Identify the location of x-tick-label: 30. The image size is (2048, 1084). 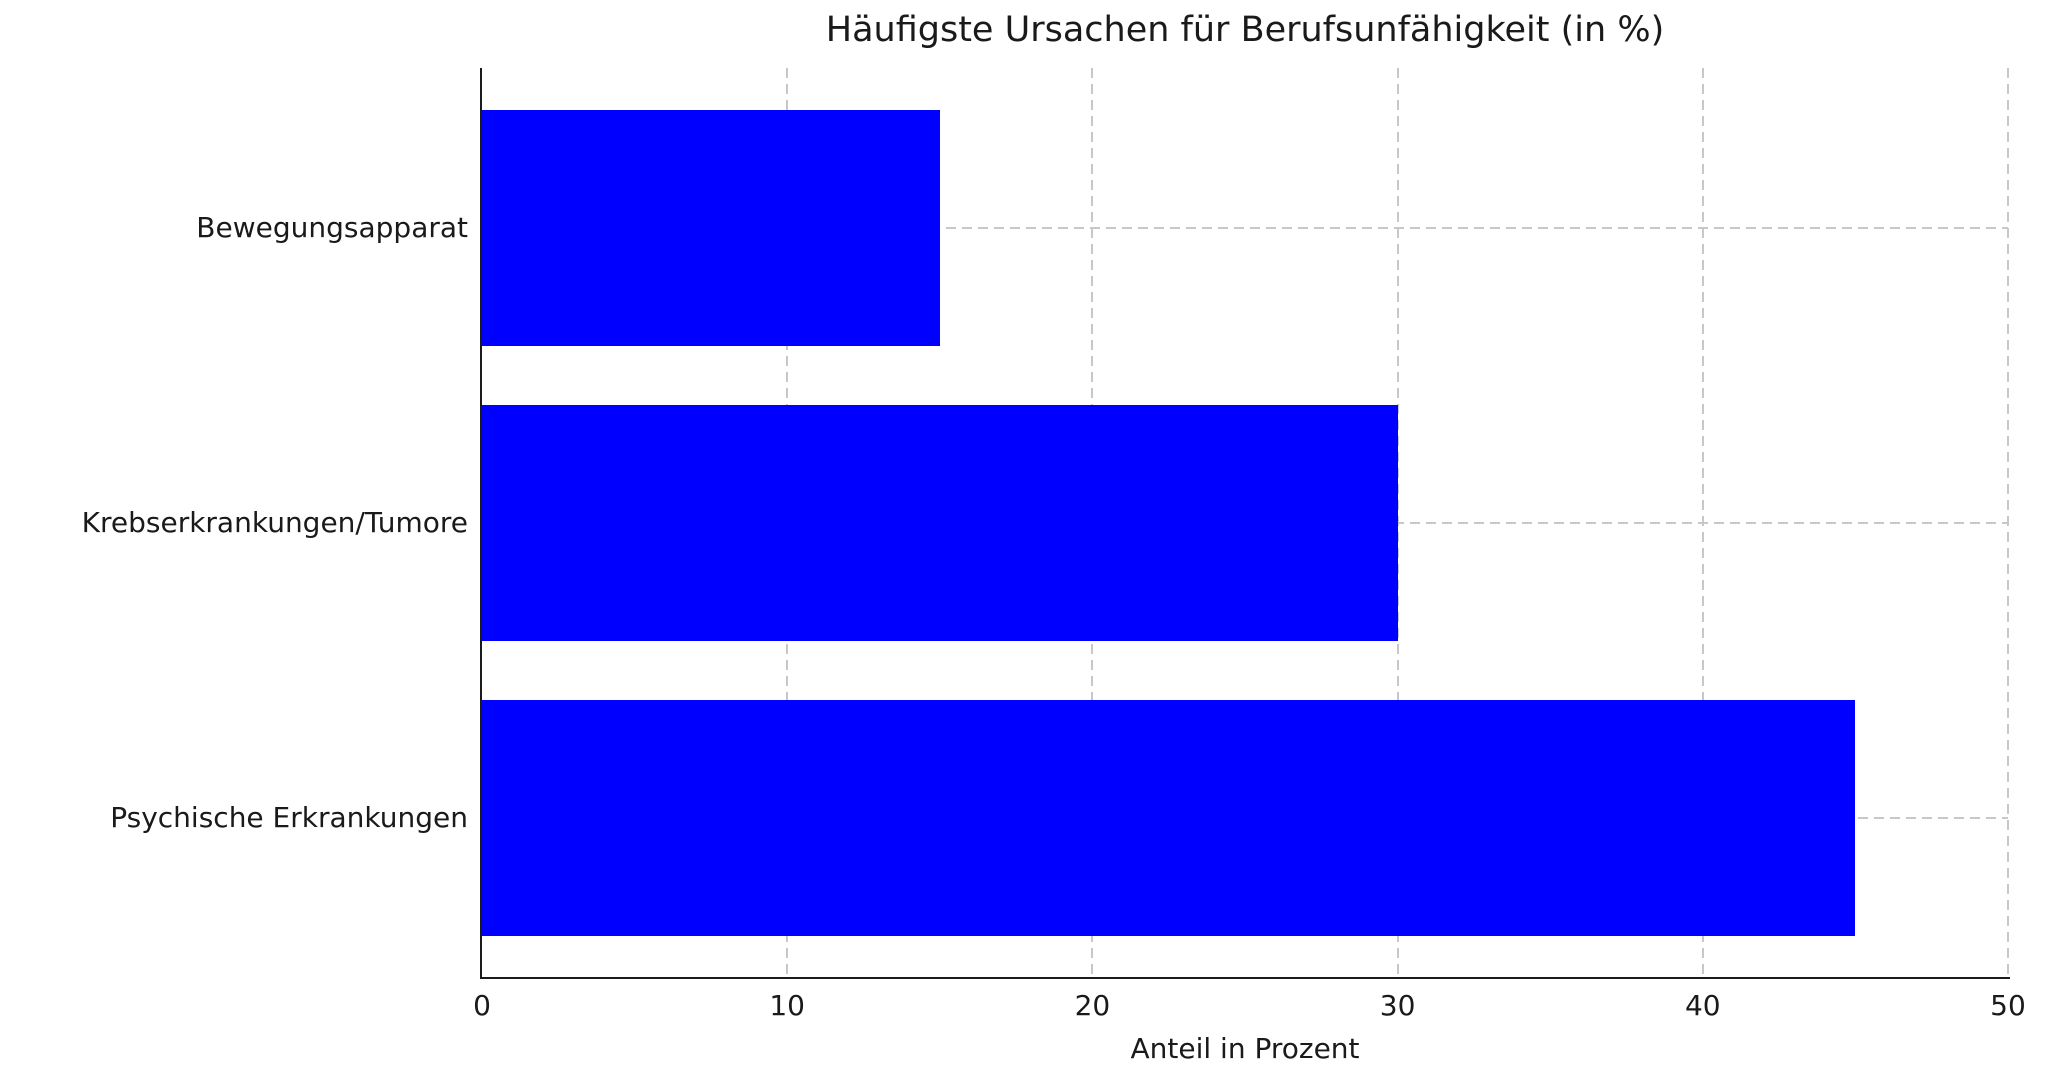
(1397, 1005).